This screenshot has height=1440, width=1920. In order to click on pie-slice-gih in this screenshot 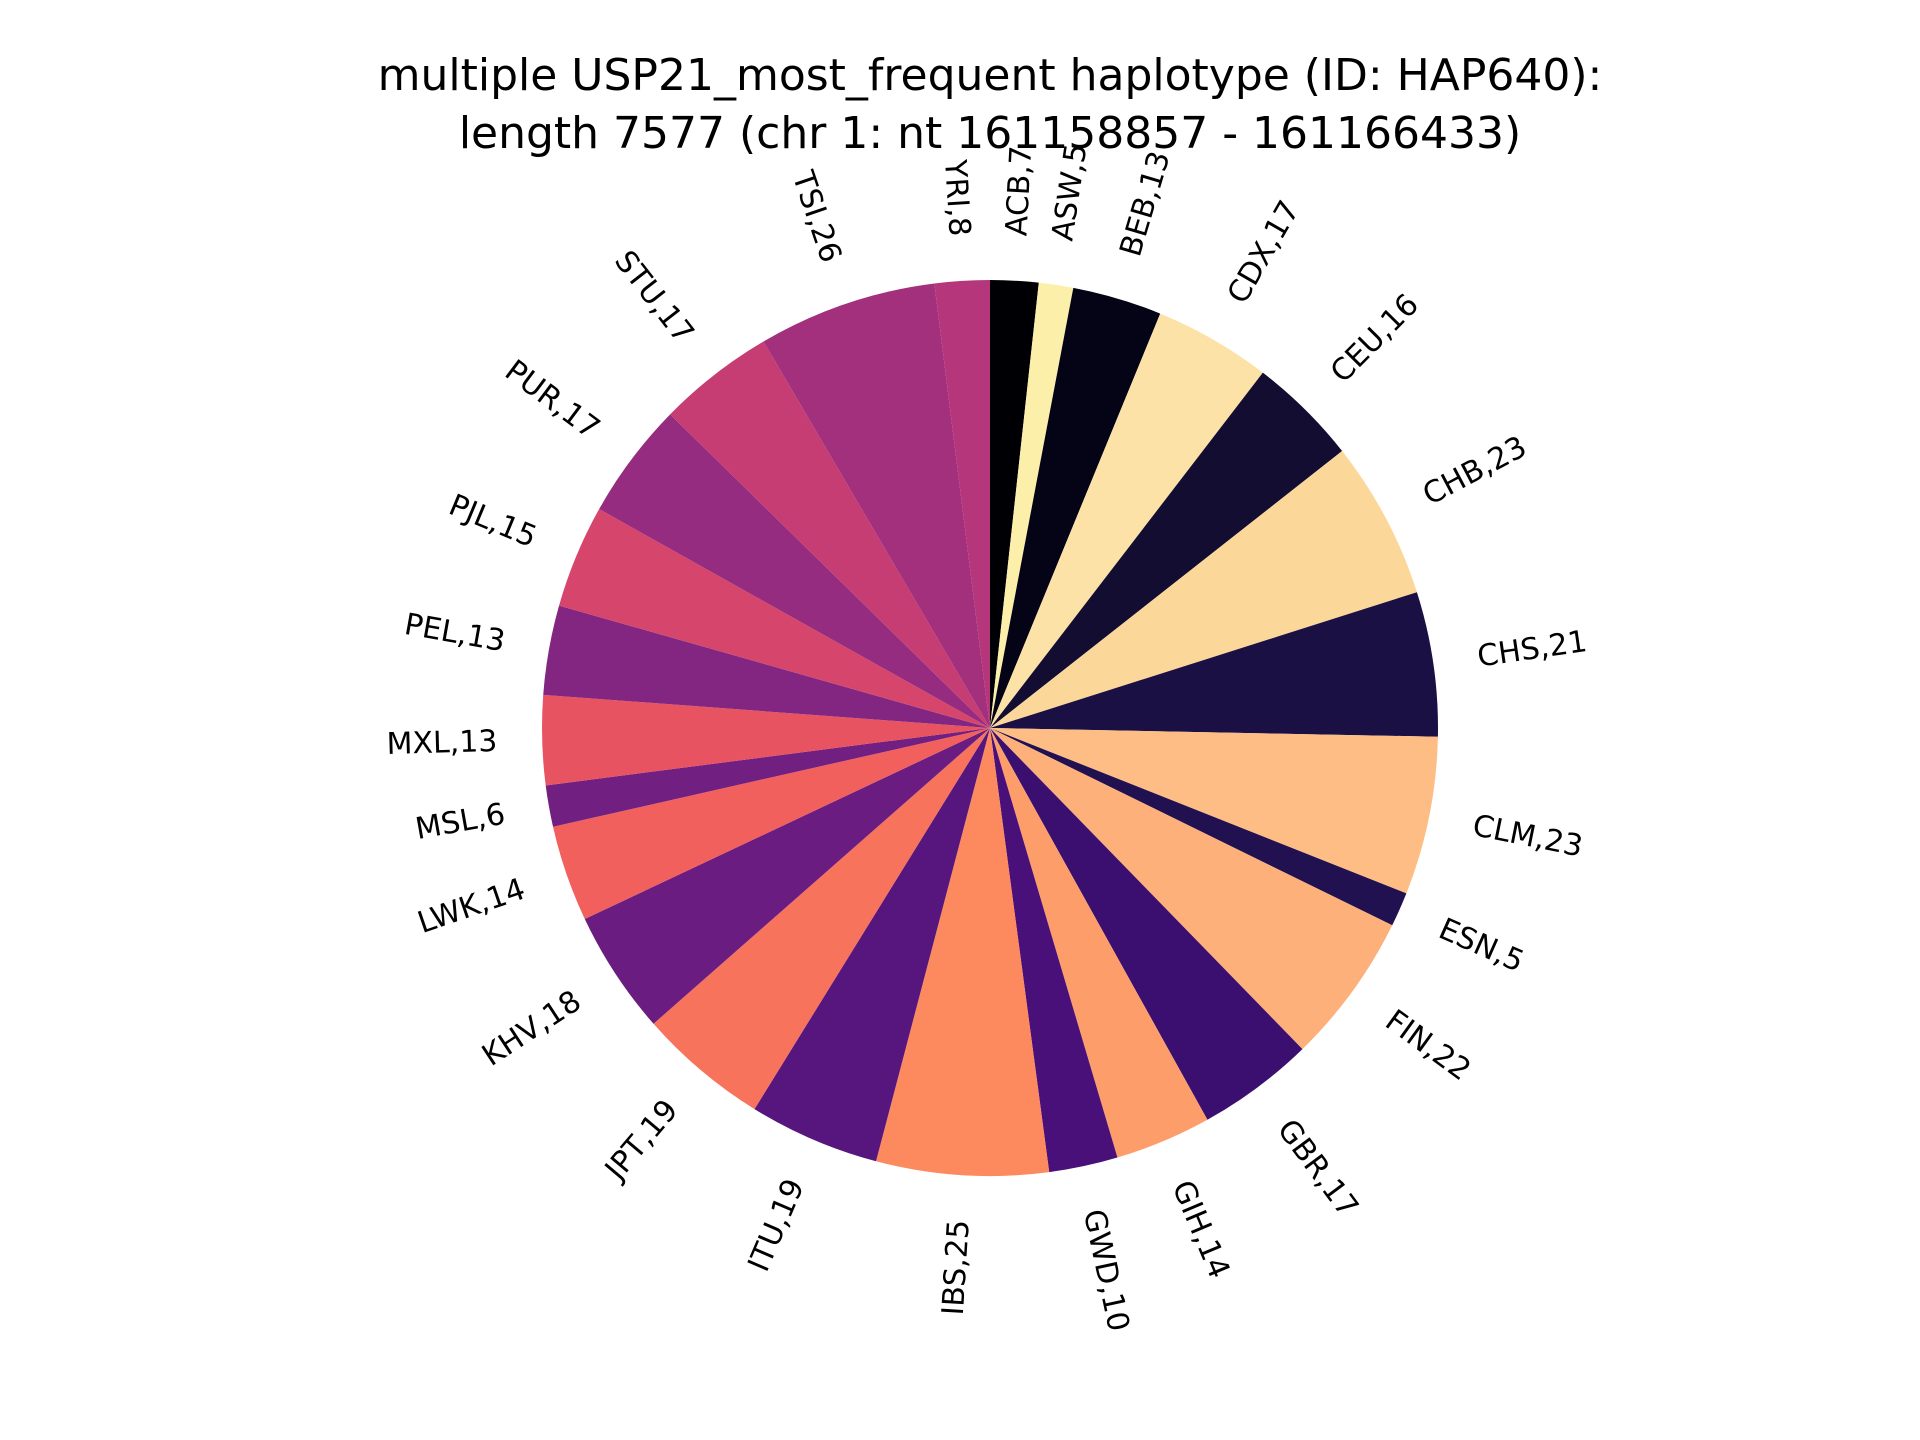, I will do `click(1099, 943)`.